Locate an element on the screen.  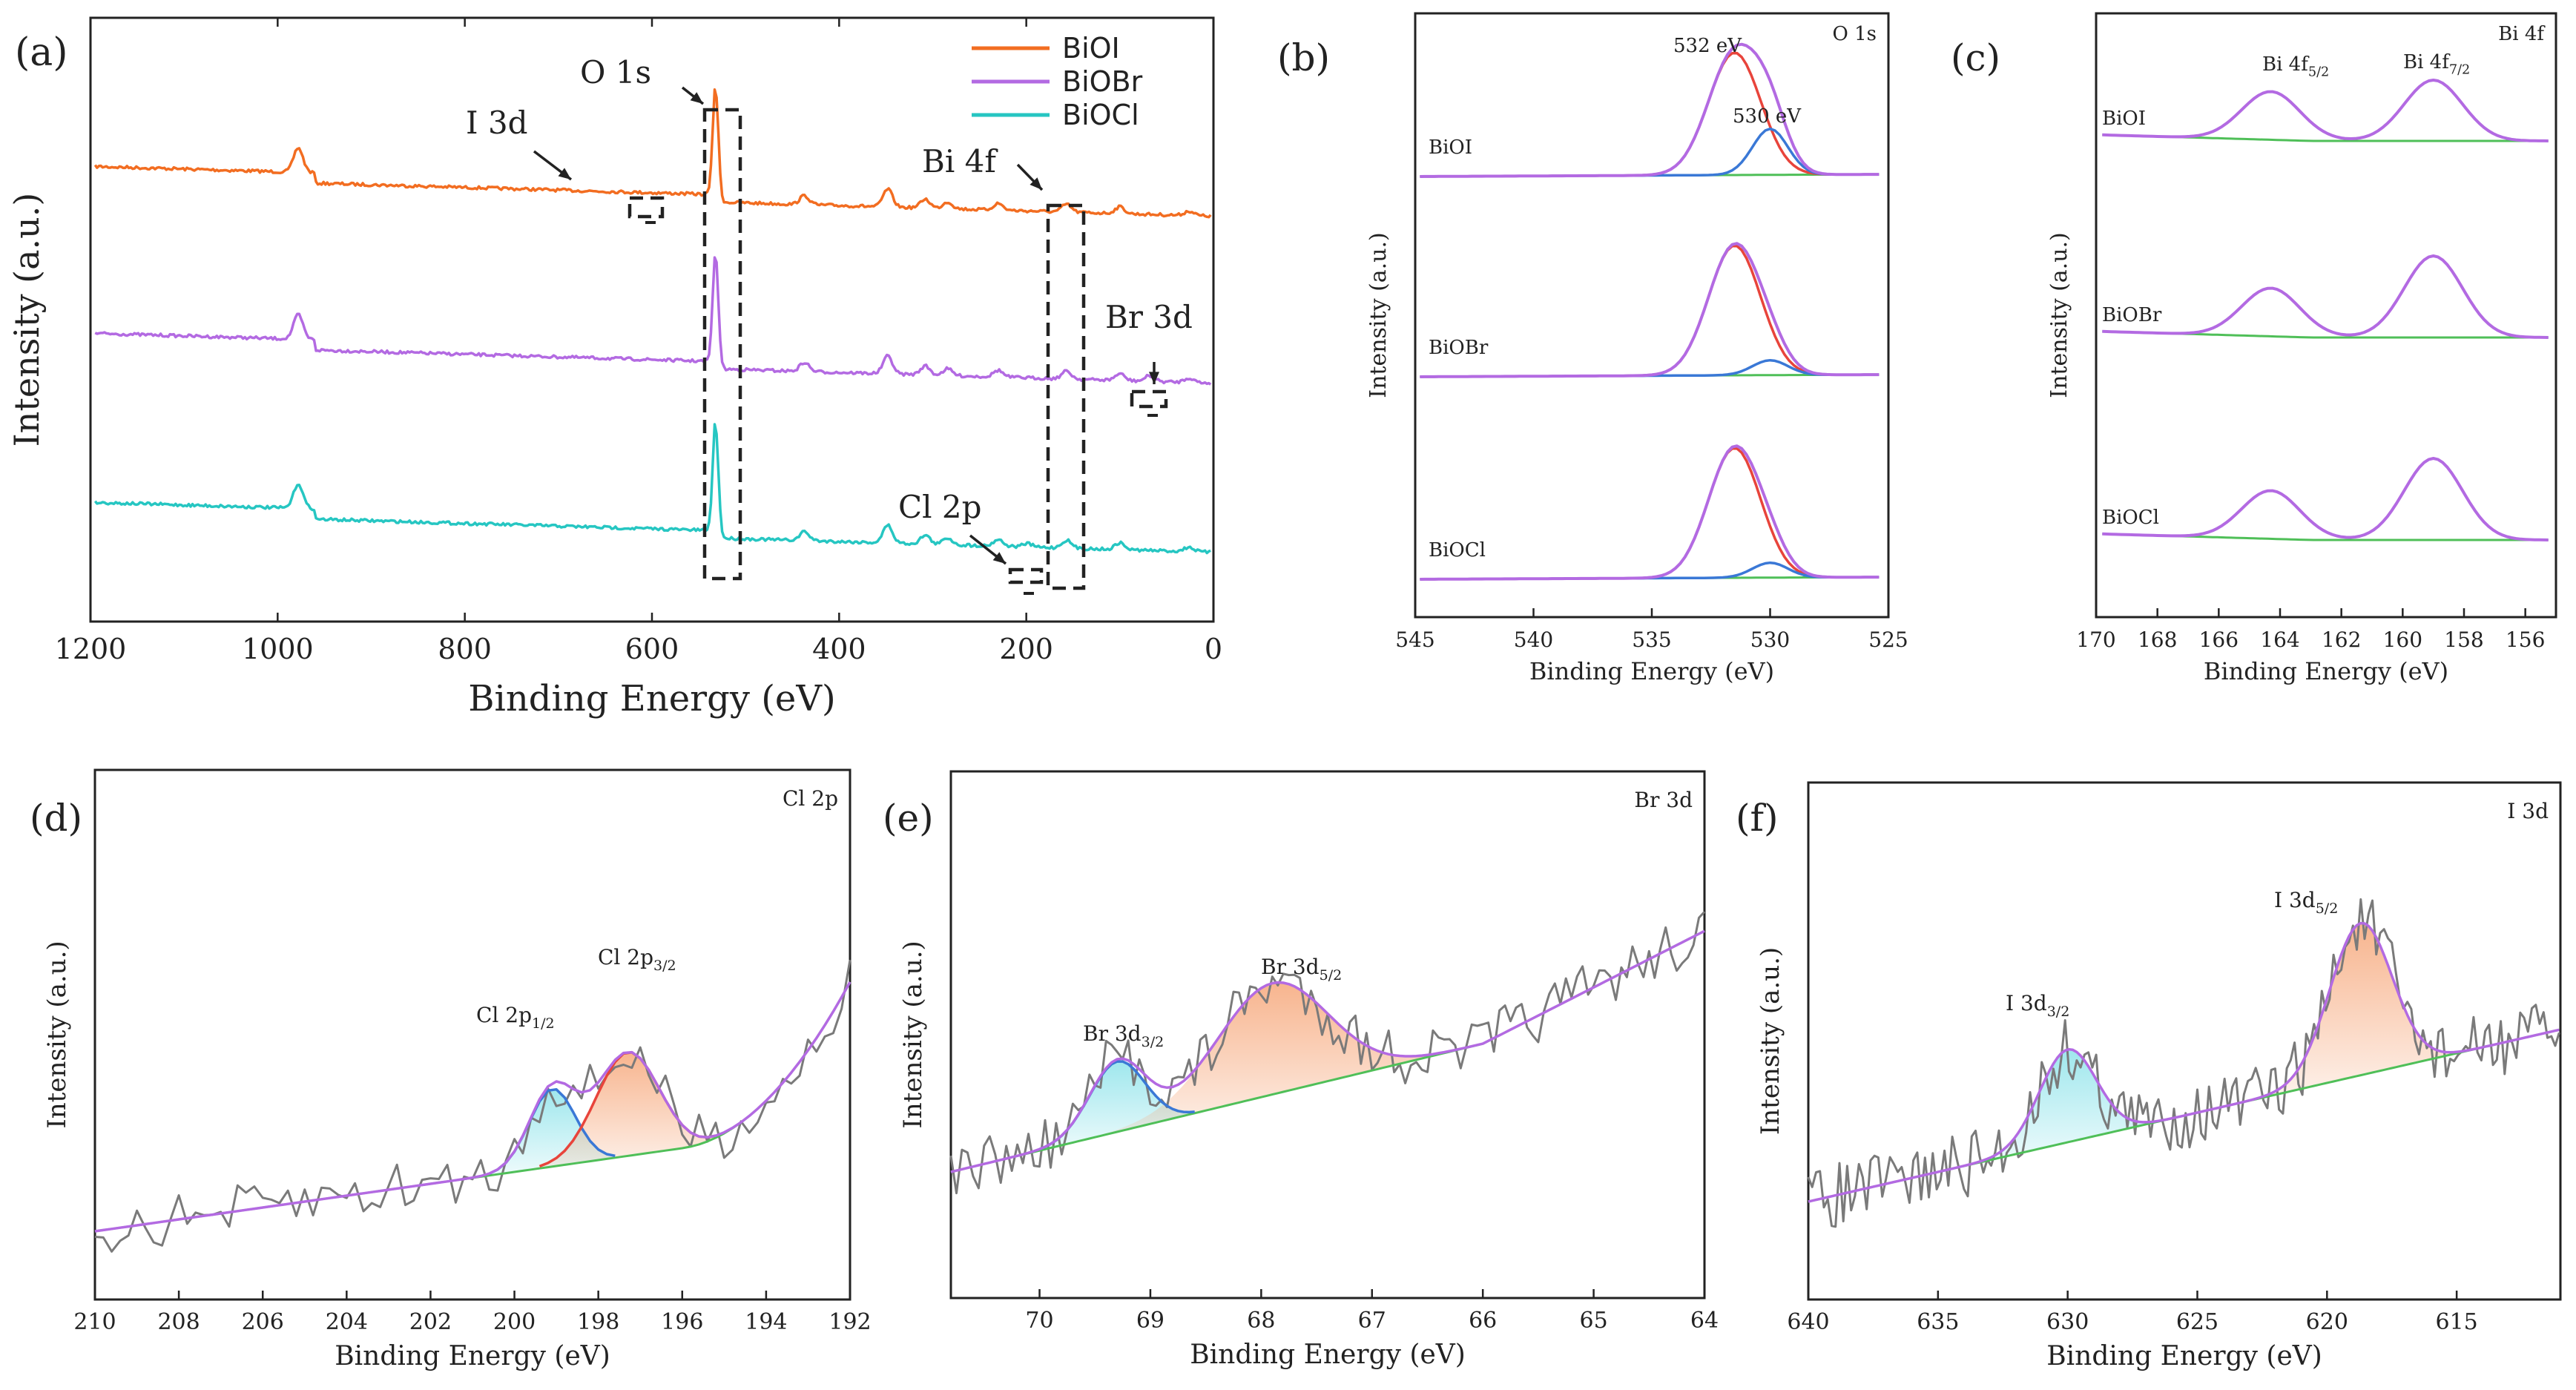
x-tick-label: 202 is located at coordinates (430, 1322).